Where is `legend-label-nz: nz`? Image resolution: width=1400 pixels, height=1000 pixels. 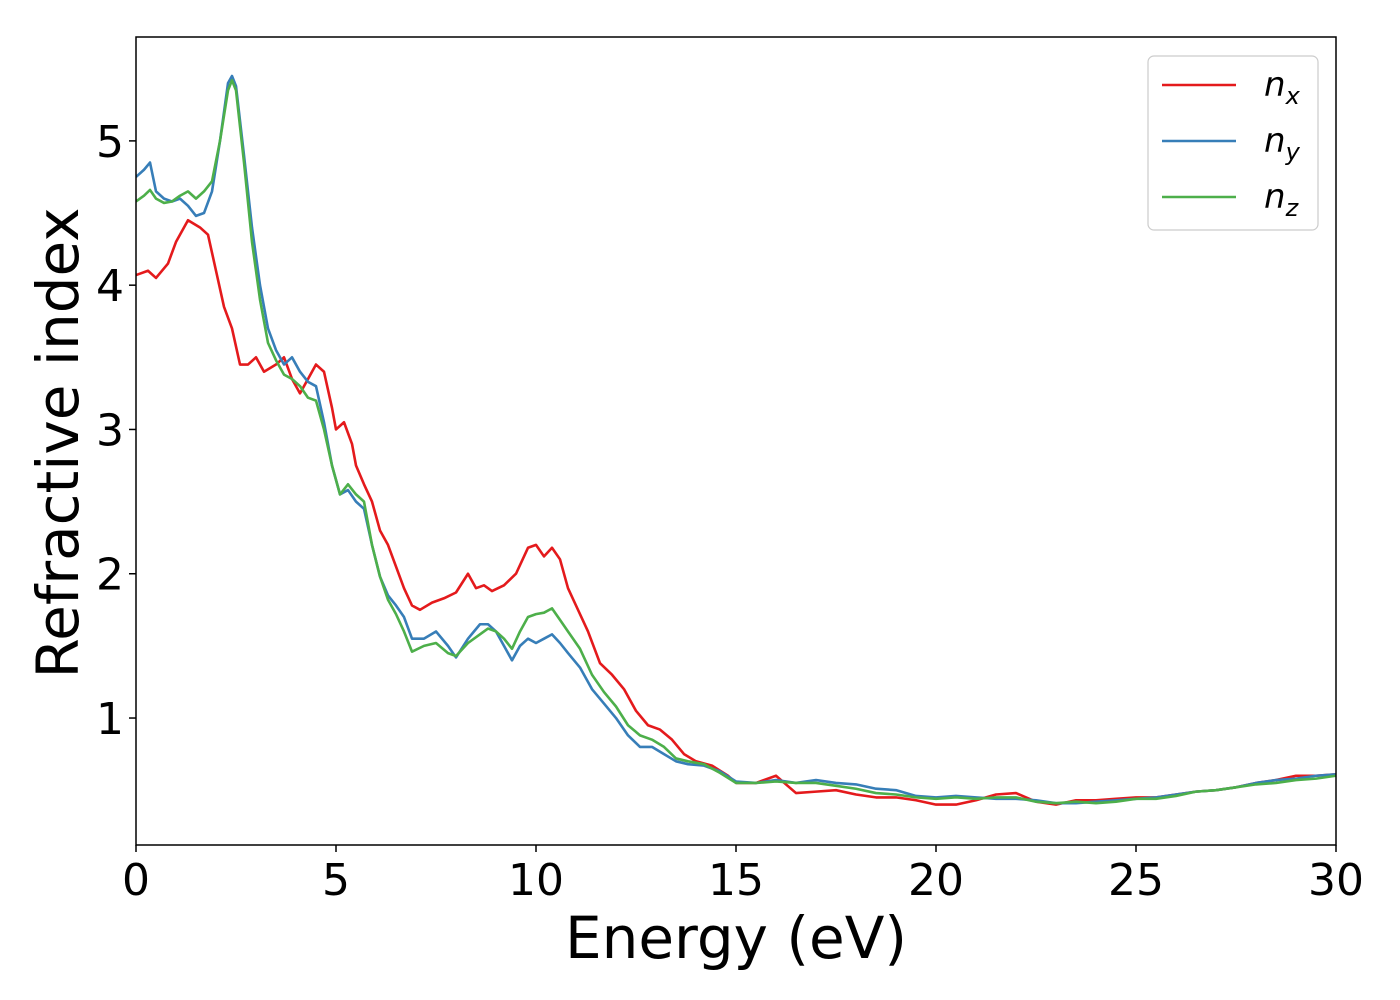 legend-label-nz: nz is located at coordinates (1282, 199).